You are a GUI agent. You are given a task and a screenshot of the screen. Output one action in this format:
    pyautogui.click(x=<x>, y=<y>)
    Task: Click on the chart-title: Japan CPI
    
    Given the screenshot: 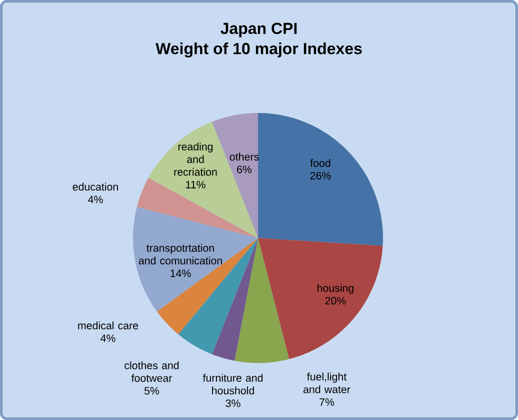 What is the action you would take?
    pyautogui.click(x=258, y=30)
    